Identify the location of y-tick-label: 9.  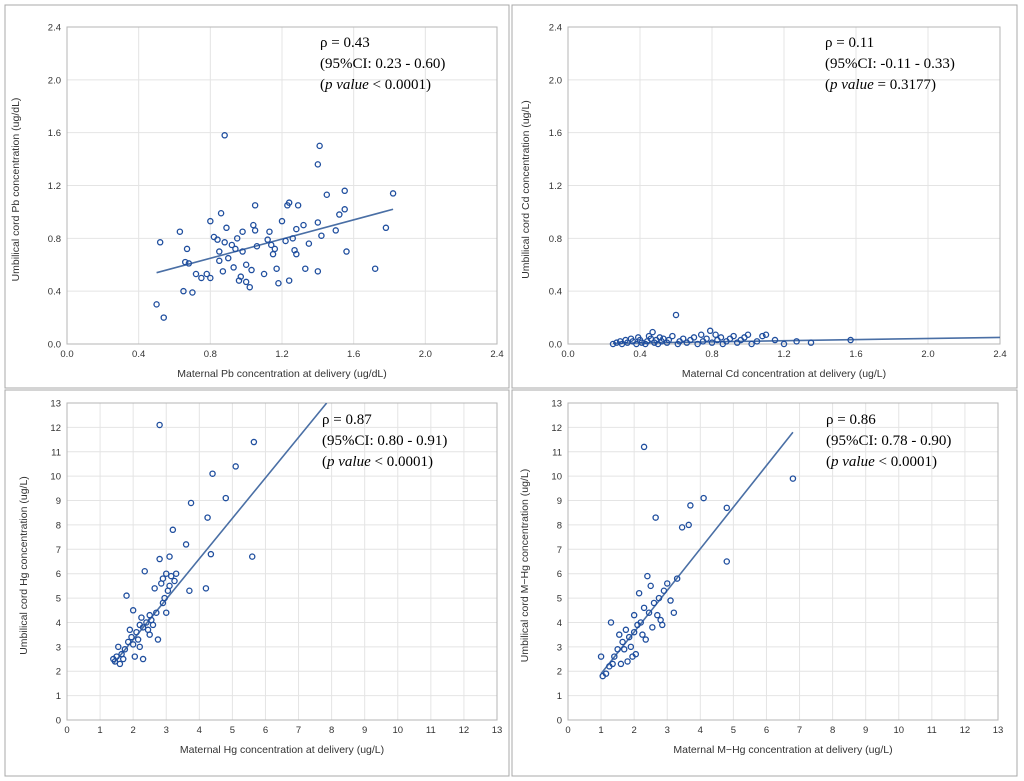
(58, 501).